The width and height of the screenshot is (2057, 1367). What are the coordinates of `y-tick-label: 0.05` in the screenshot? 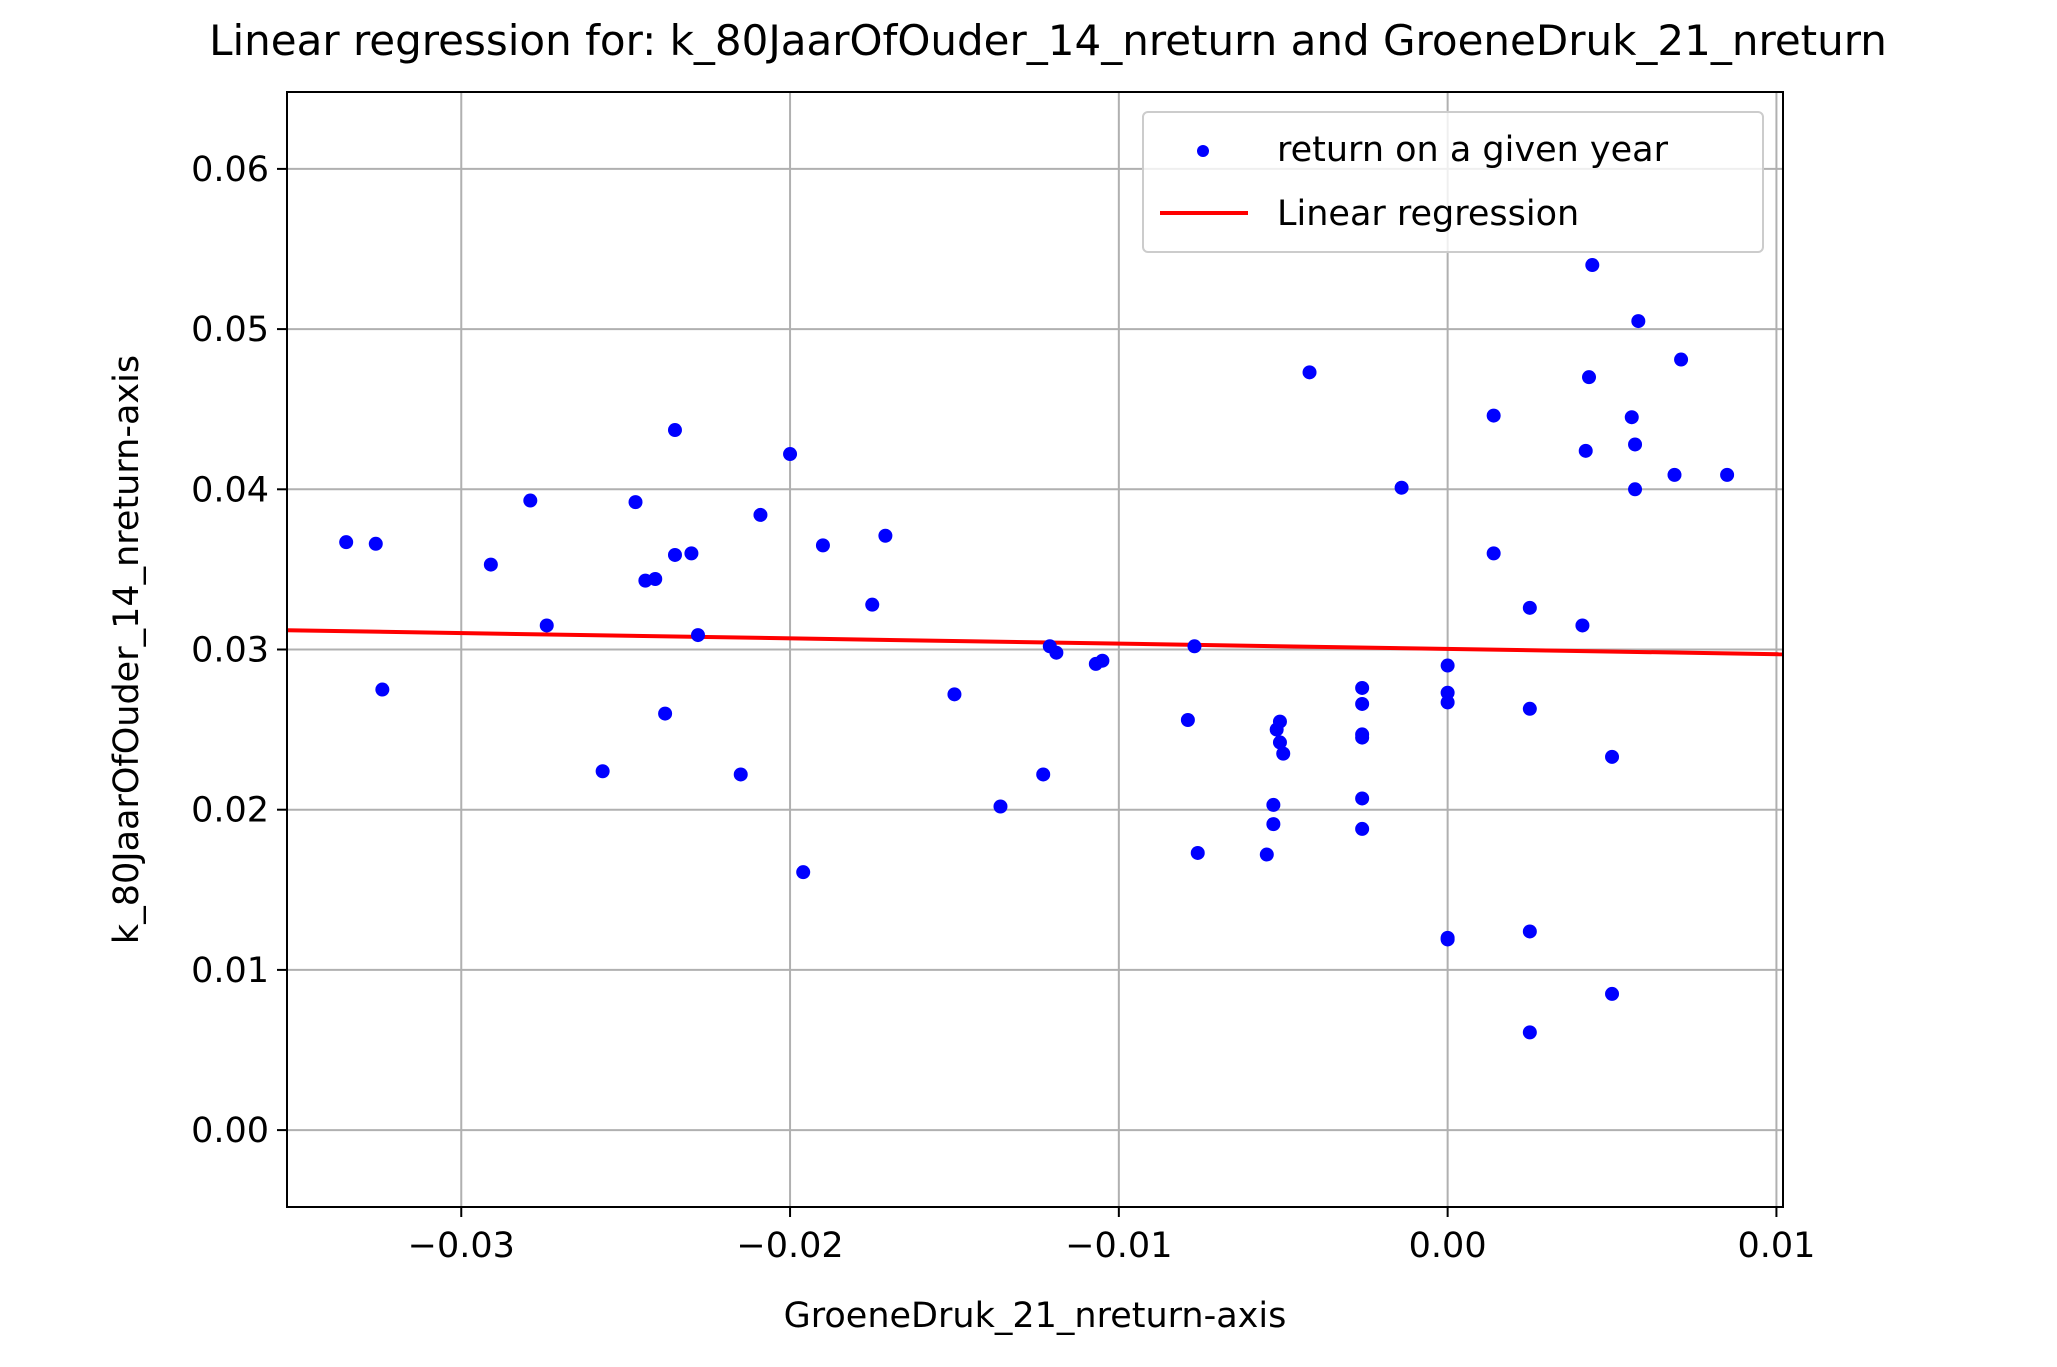 It's located at (230, 330).